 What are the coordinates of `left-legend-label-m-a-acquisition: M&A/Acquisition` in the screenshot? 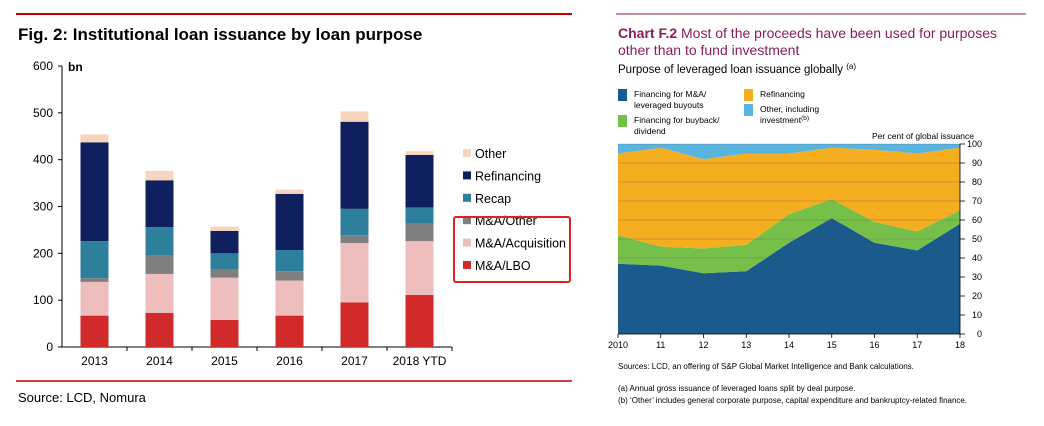 It's located at (520, 244).